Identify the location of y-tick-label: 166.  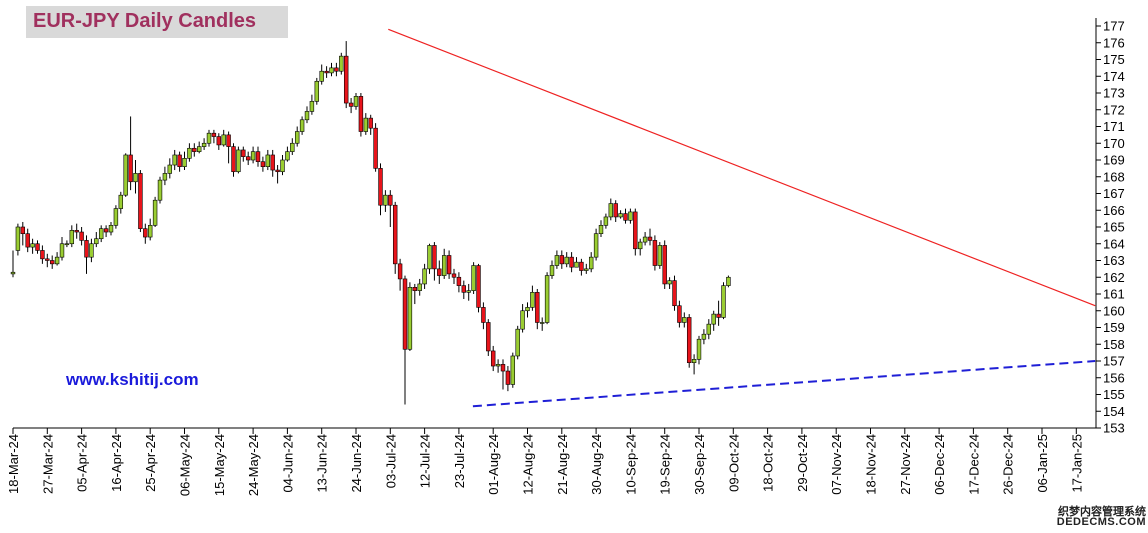
(1114, 210).